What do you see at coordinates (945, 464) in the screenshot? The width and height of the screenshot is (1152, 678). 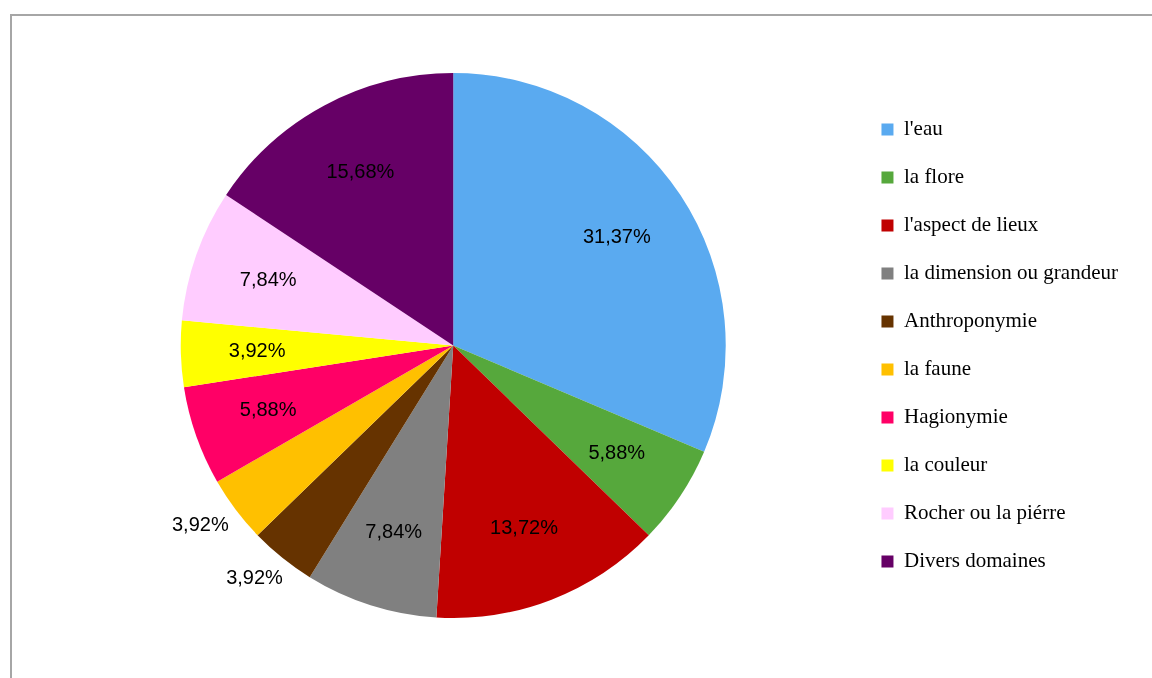 I see `legend-label: la couleur` at bounding box center [945, 464].